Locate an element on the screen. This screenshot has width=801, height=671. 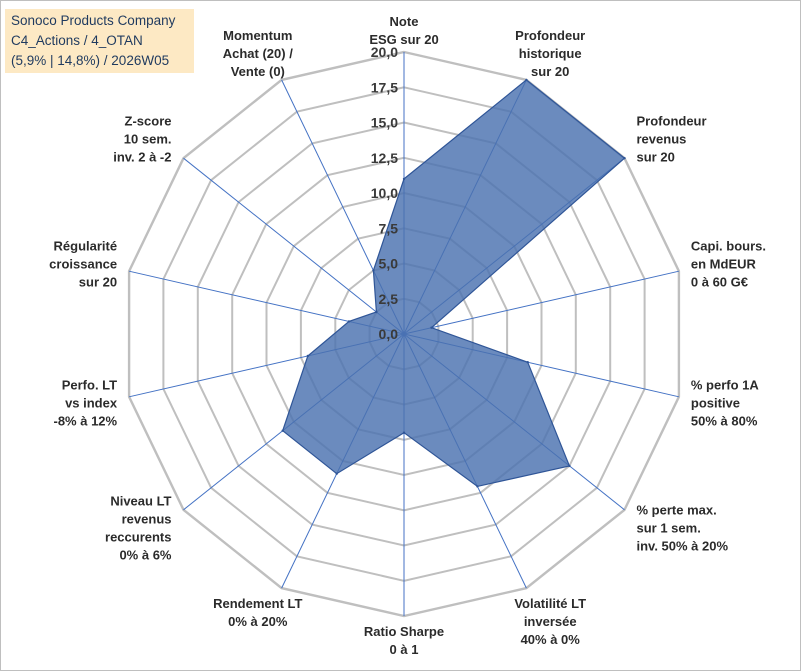
title-line-3: (5,9% | 14,8%) / 2026W05 is located at coordinates (90, 60).